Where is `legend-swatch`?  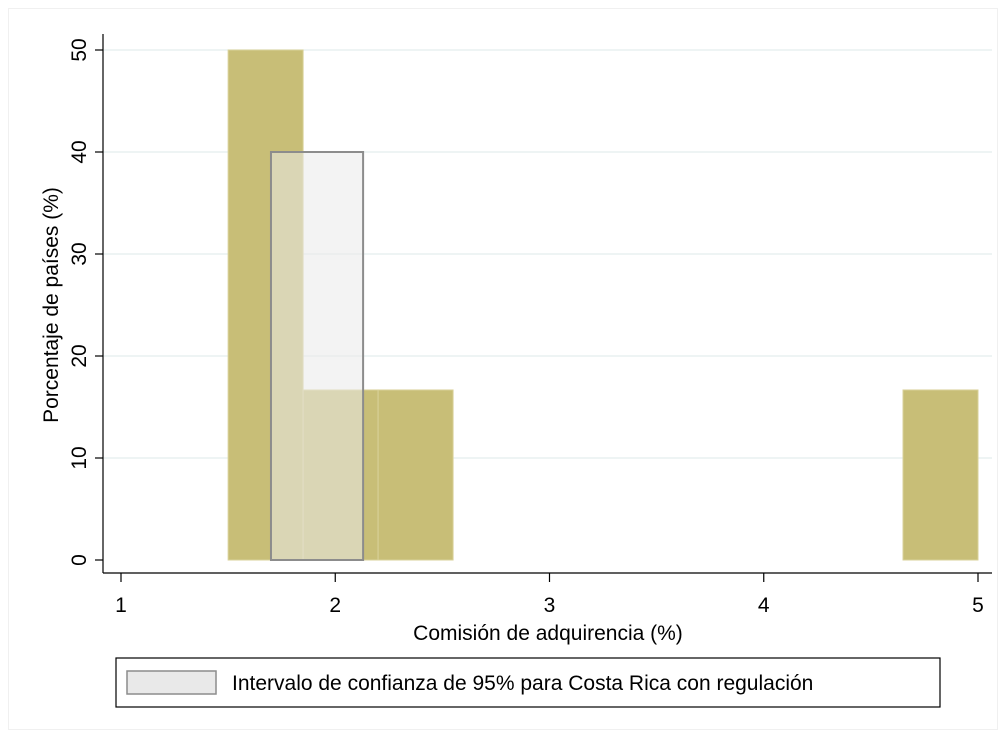
legend-swatch is located at coordinates (171, 682).